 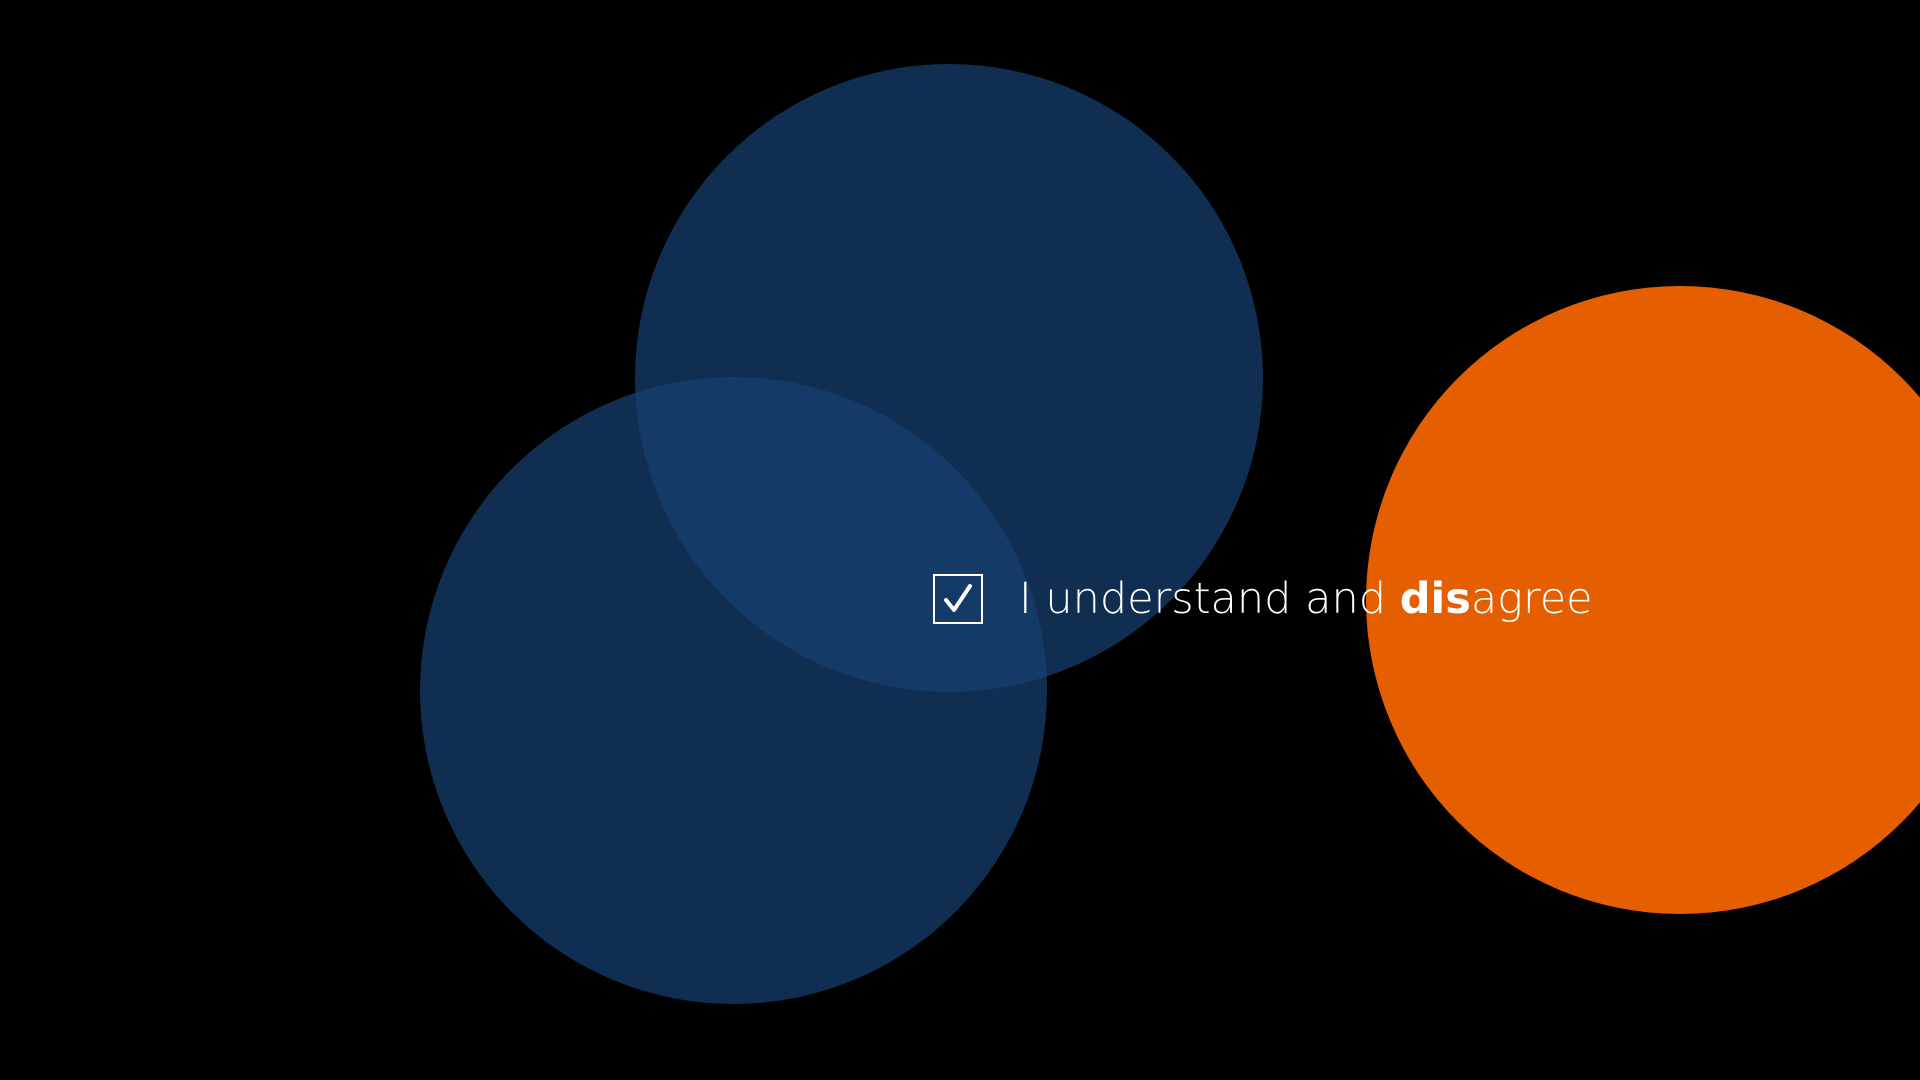 I want to click on consent-checkbox, so click(x=958, y=599).